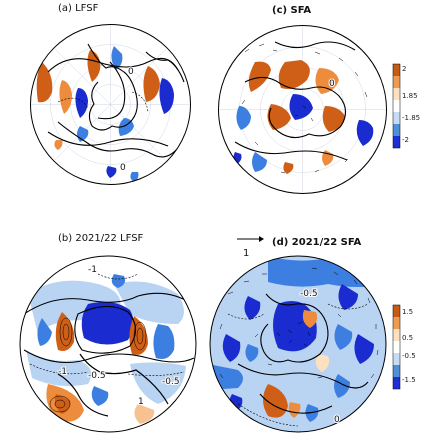 This screenshot has height=441, width=429. What do you see at coordinates (78, 8) in the screenshot?
I see `panel-a-title: (a) LFSF` at bounding box center [78, 8].